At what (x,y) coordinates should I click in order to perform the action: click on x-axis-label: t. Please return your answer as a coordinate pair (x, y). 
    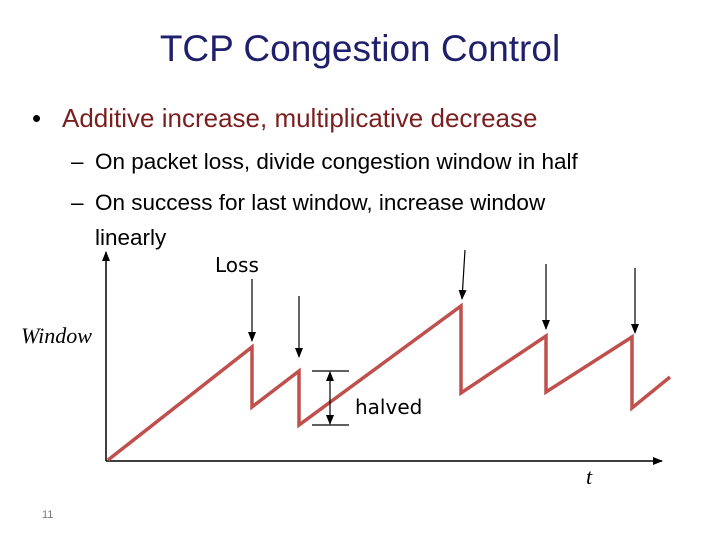
    Looking at the image, I should click on (589, 476).